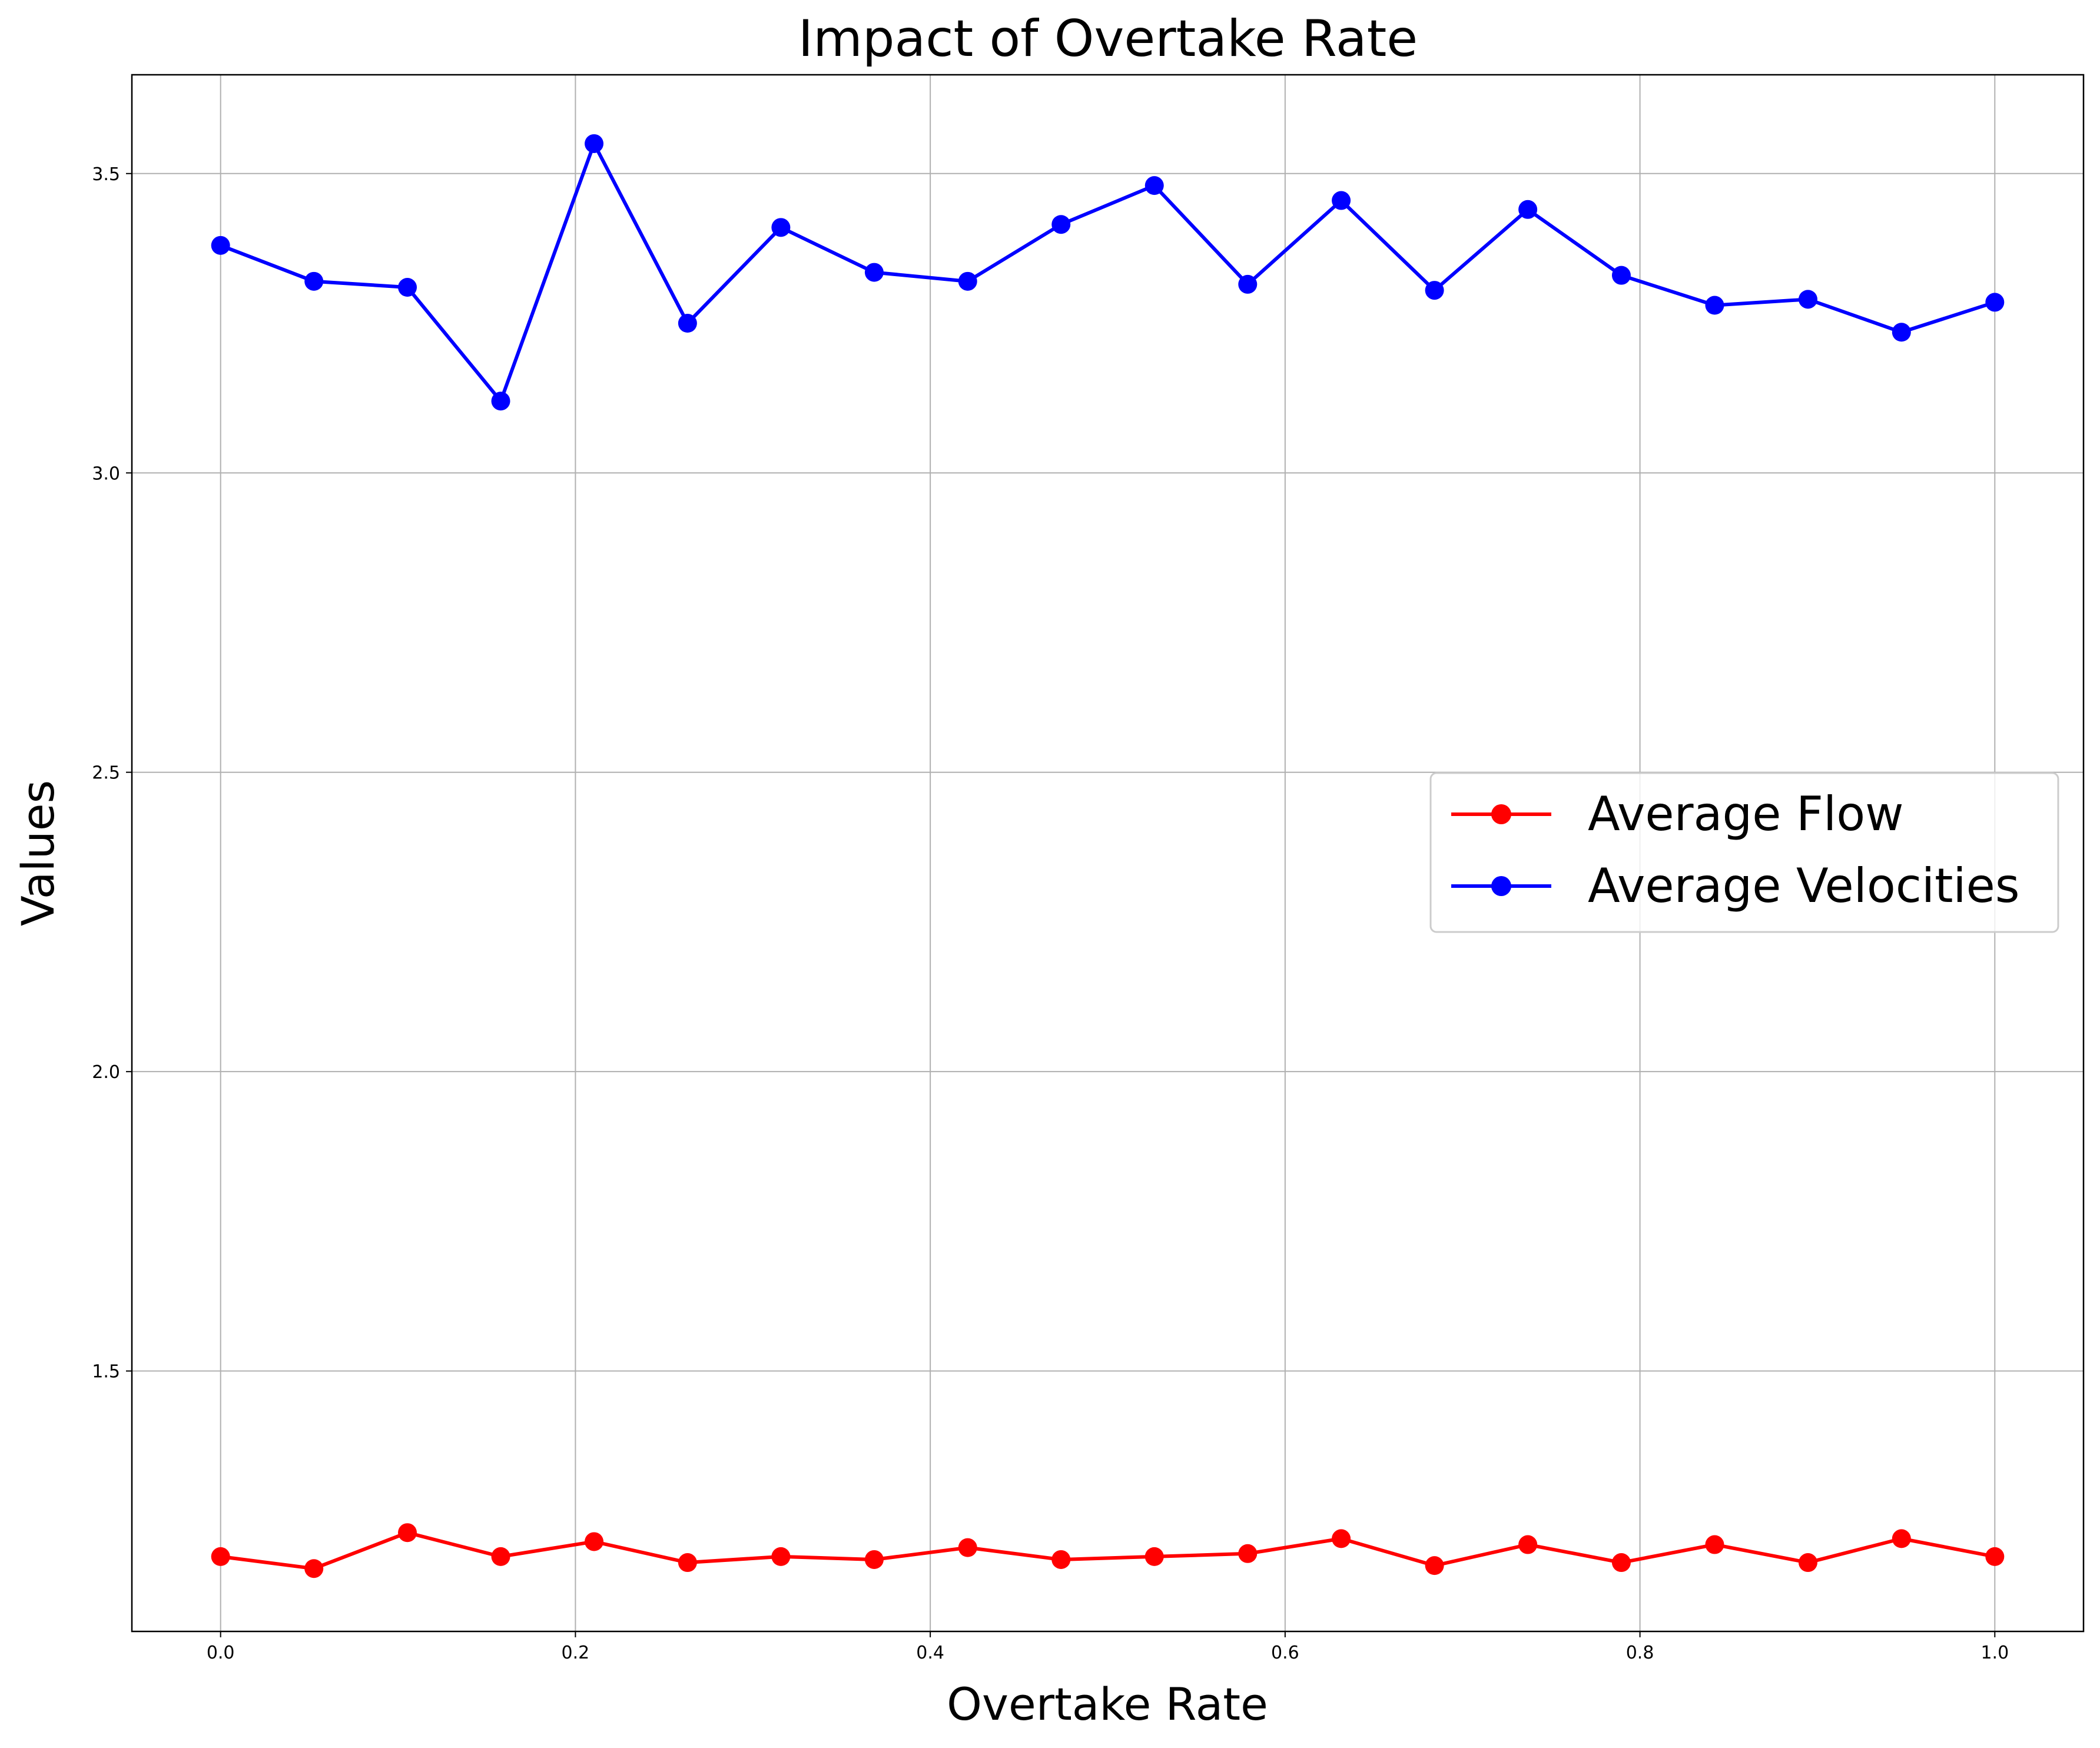 This screenshot has width=2100, height=1748. Describe the element at coordinates (106, 1372) in the screenshot. I see `y-tick-label: 1.5` at that location.